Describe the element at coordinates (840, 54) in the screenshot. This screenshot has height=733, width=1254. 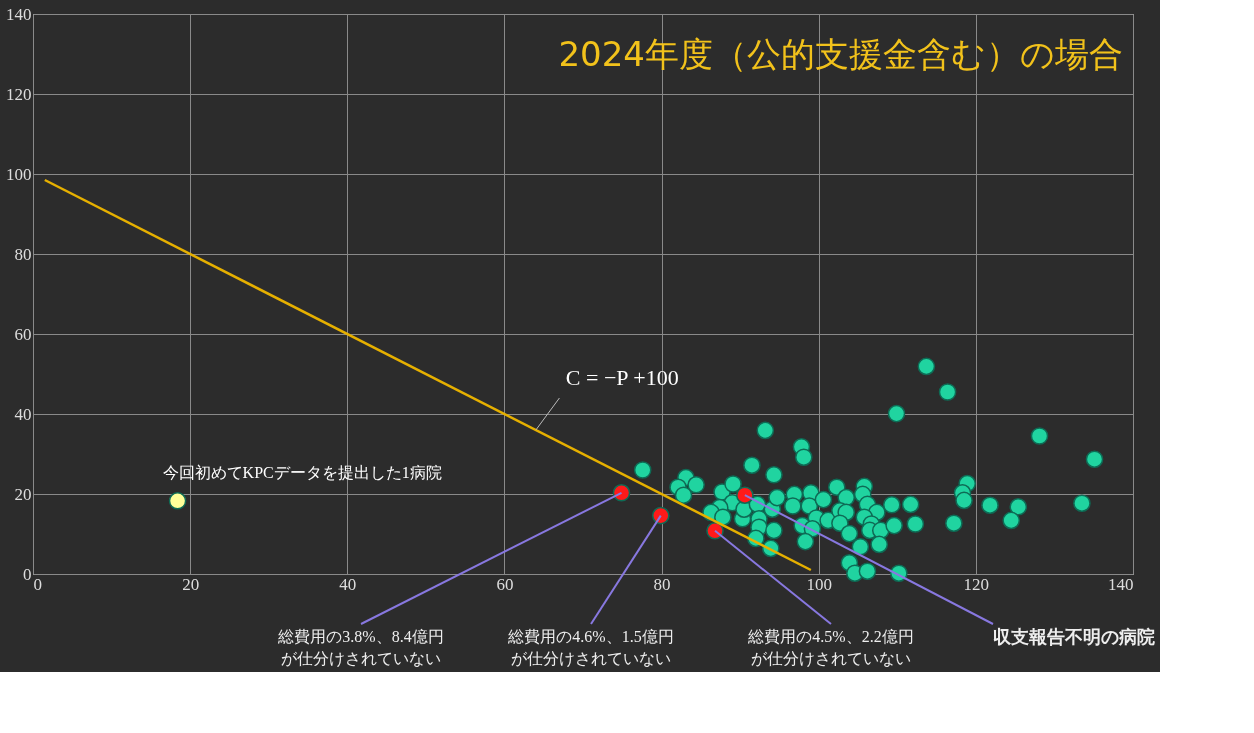
I see `text: 2024年度（公的支援金含む）の場合` at that location.